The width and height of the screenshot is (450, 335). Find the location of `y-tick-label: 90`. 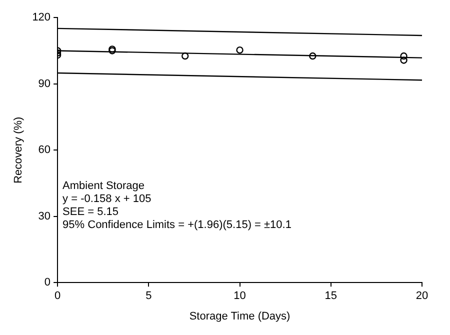

y-tick-label: 90 is located at coordinates (44, 84).